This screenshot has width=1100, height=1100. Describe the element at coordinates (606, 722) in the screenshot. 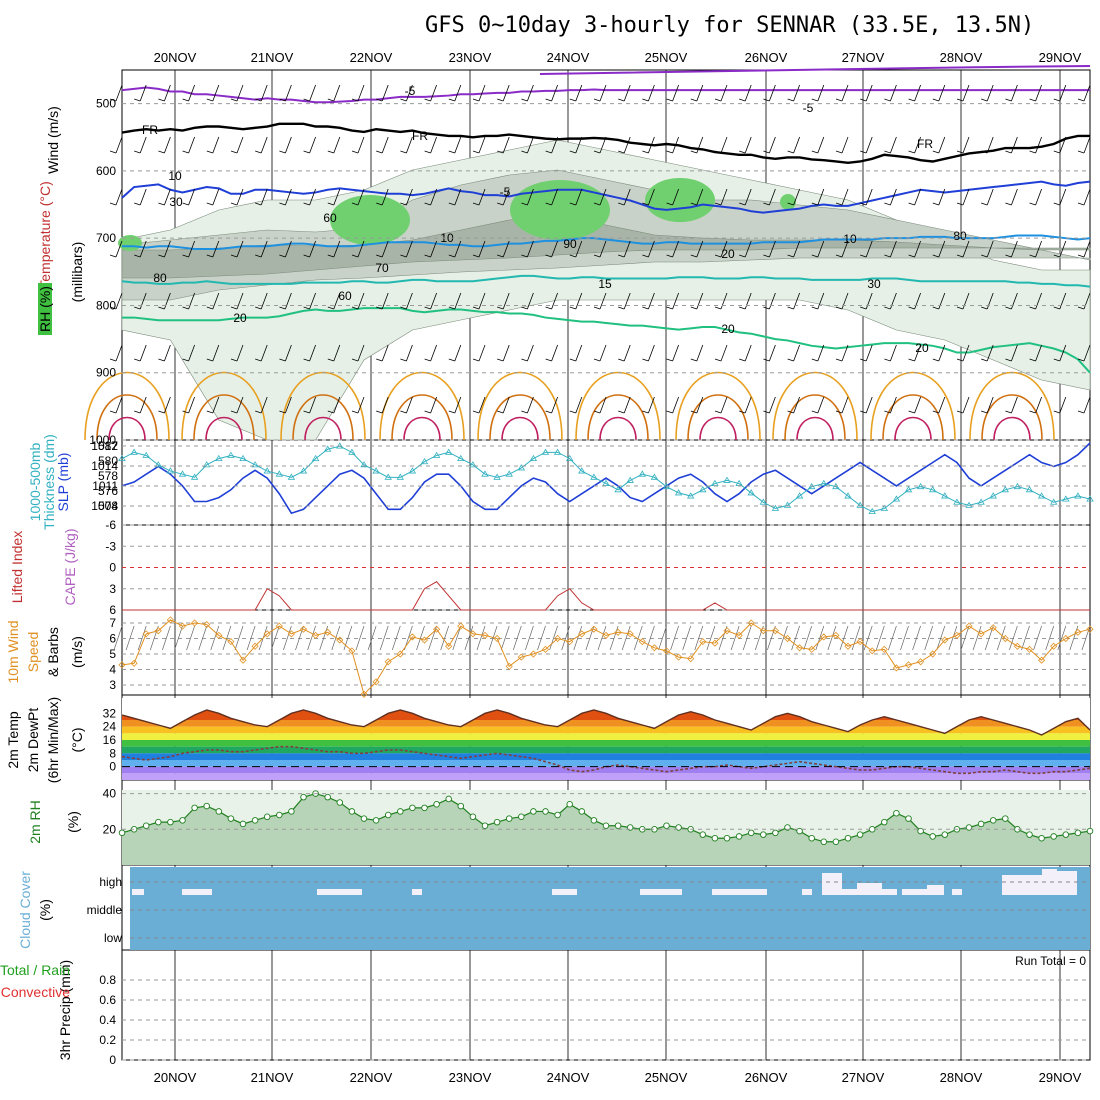

I see `temp-line` at that location.